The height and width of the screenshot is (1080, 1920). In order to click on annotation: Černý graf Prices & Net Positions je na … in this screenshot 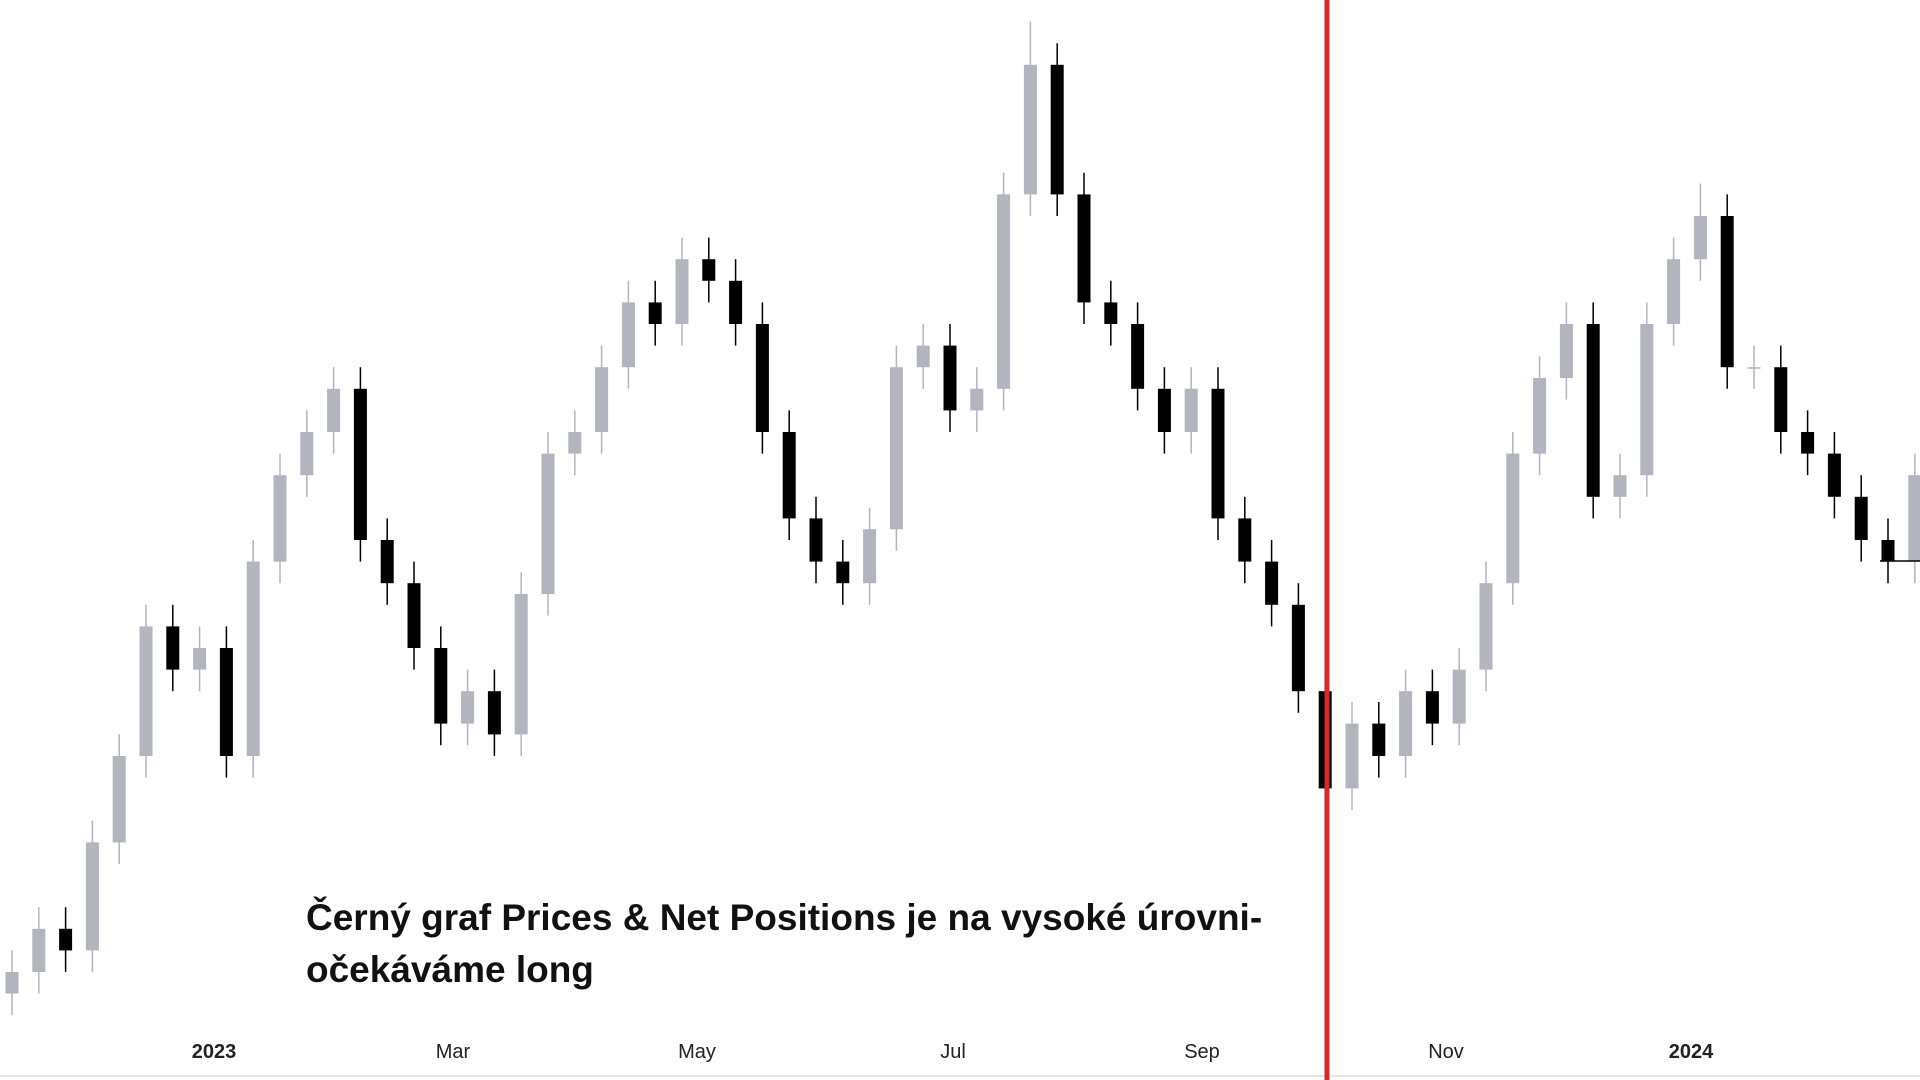, I will do `click(784, 917)`.